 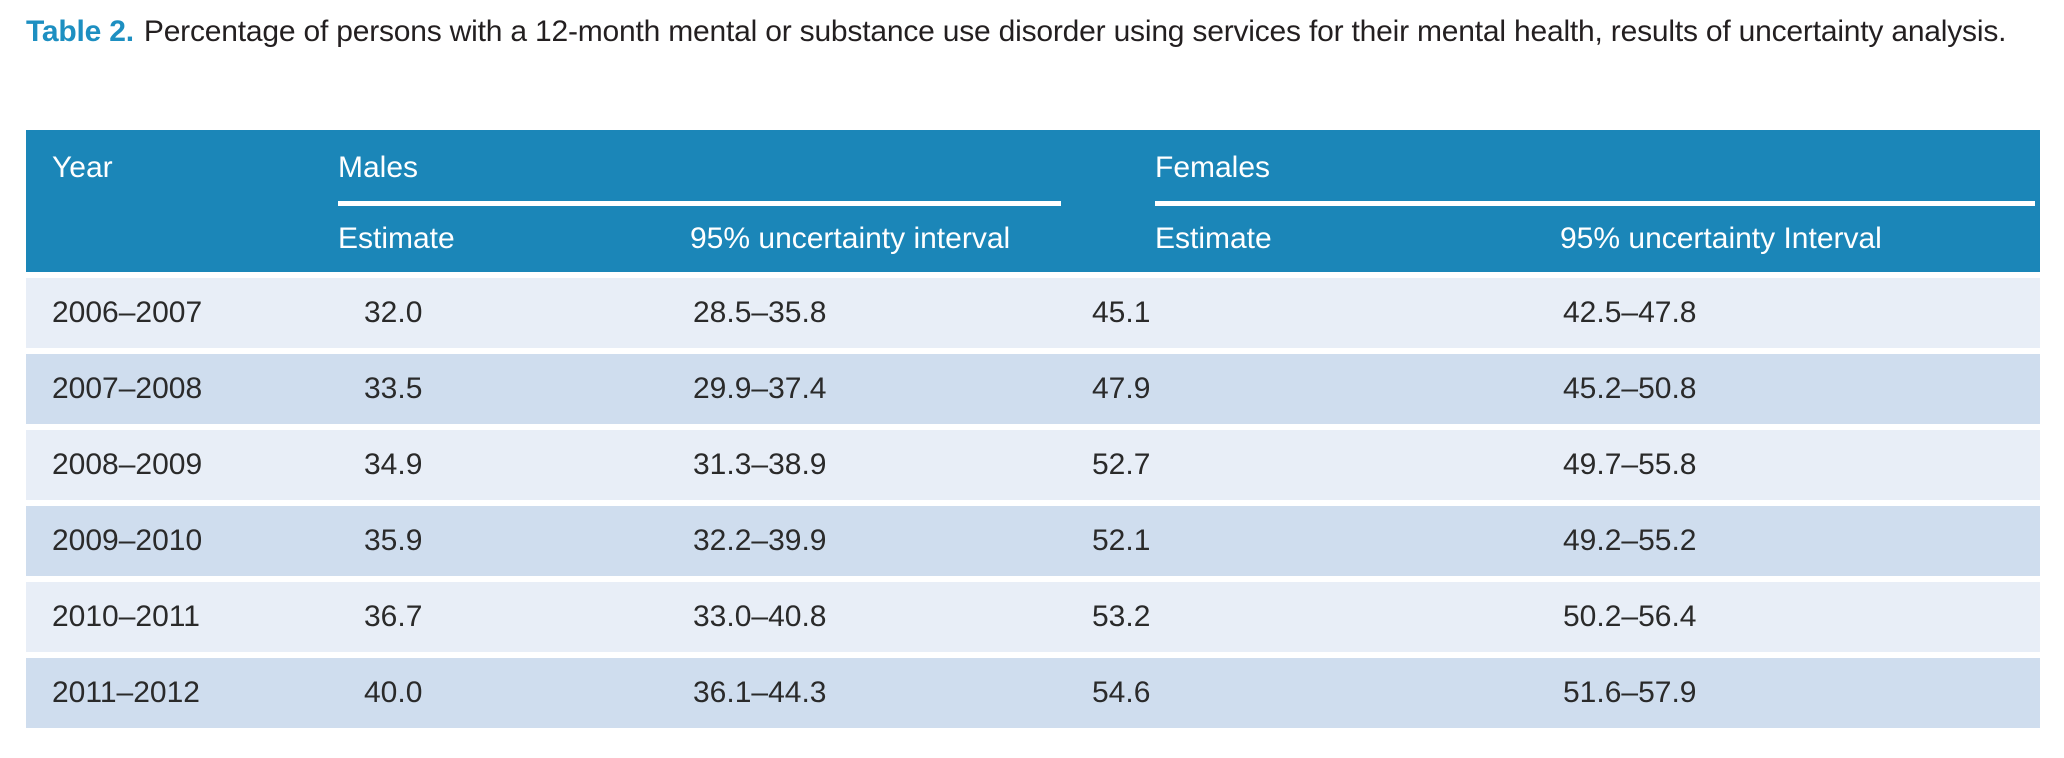 I want to click on column-header-females-interval: 95% uncertainty Interval, so click(x=1721, y=238).